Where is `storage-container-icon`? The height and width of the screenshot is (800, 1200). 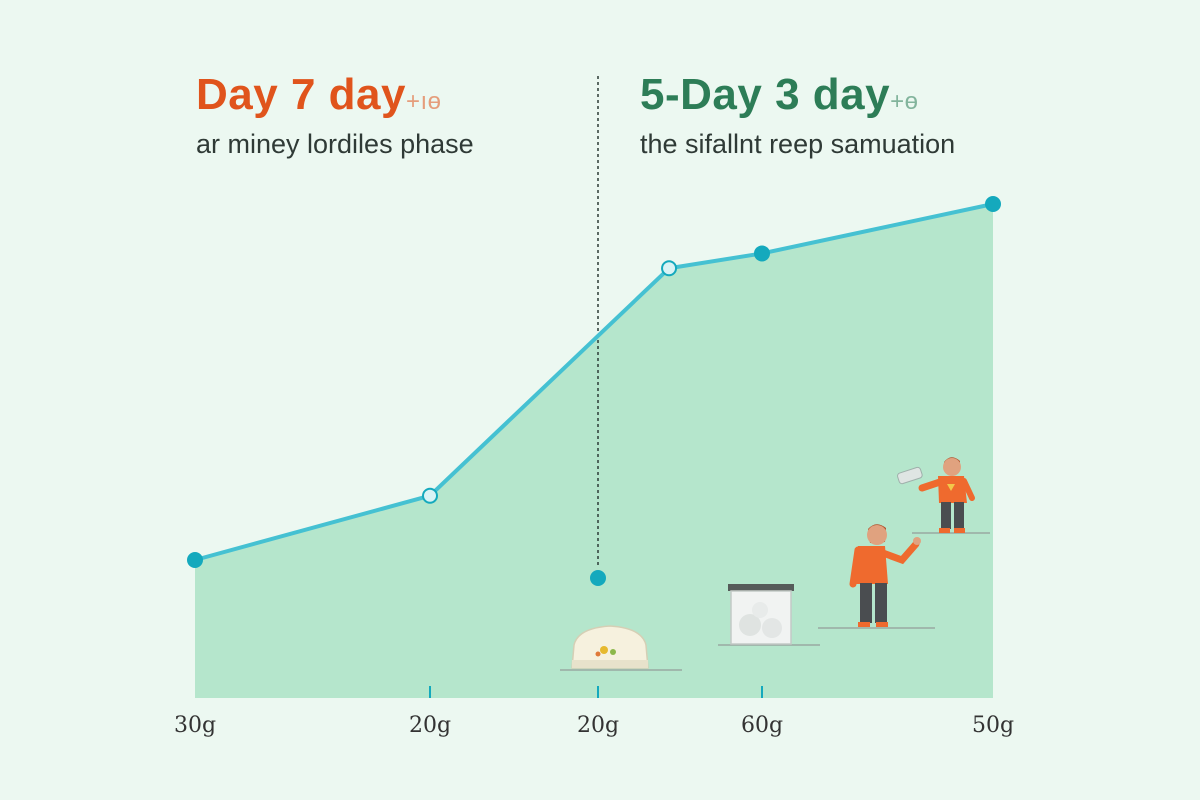 storage-container-icon is located at coordinates (769, 615).